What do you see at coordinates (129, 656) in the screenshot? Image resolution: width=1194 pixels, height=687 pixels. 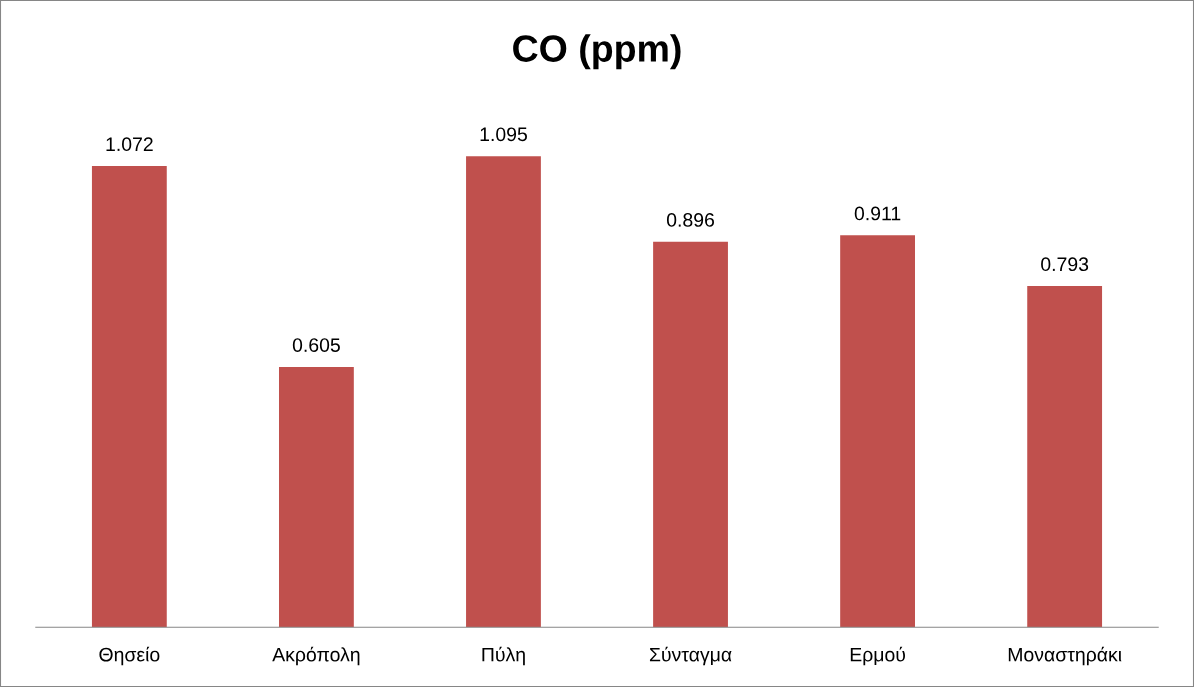 I see `x-tick-label: Θησείο` at bounding box center [129, 656].